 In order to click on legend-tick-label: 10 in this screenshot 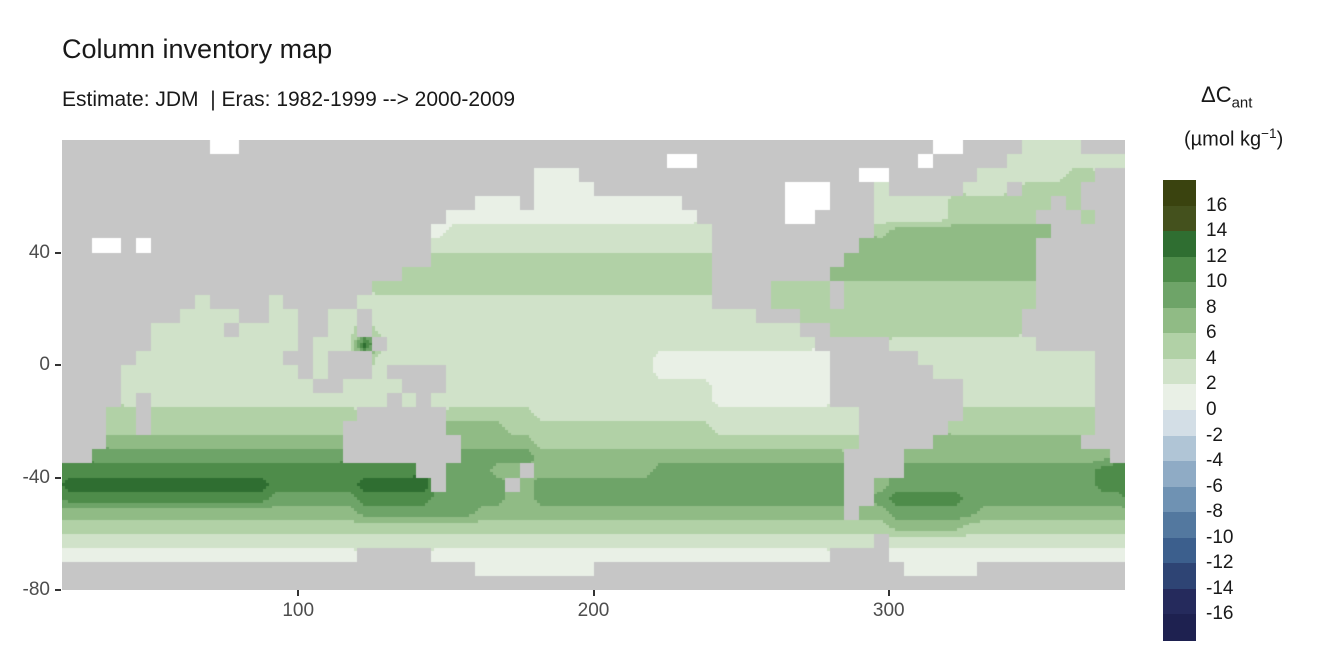, I will do `click(1217, 282)`.